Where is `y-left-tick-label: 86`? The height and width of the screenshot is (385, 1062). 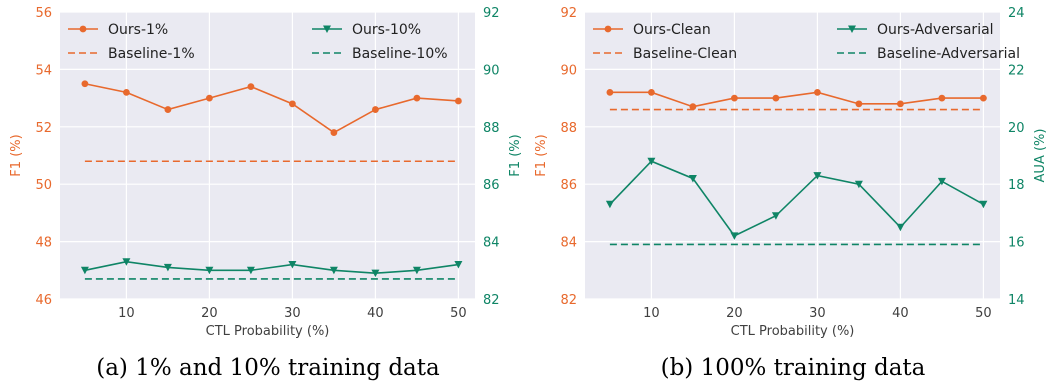 y-left-tick-label: 86 is located at coordinates (568, 185).